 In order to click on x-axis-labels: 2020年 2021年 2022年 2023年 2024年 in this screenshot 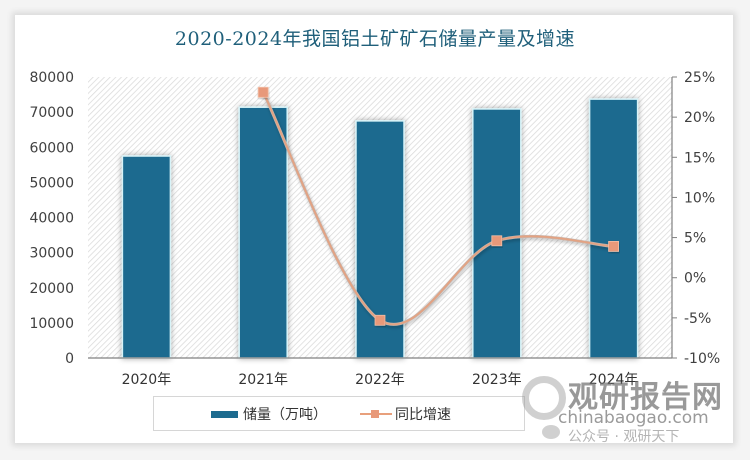, I will do `click(380, 380)`.